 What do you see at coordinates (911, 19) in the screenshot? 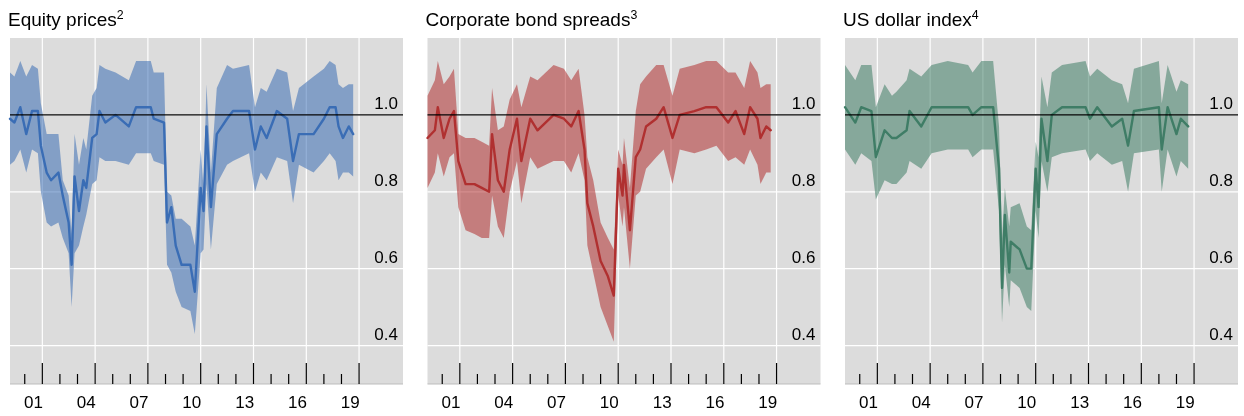
I see `chart-title: US dollar index$^{4}$` at bounding box center [911, 19].